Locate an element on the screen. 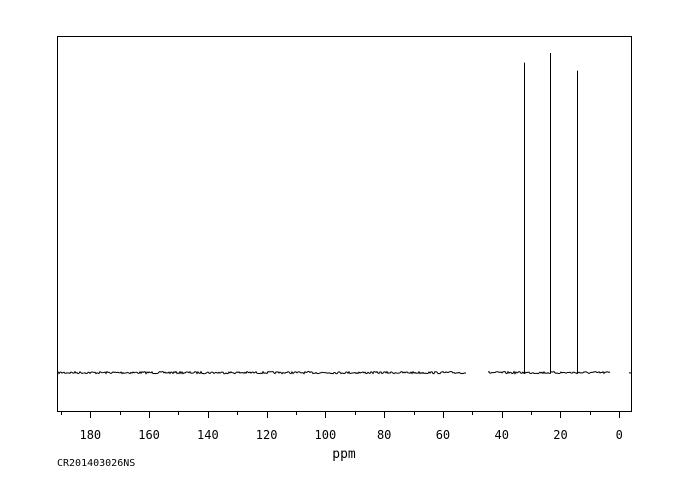 This screenshot has height=504, width=682. x-tick-label: 180 is located at coordinates (90, 435).